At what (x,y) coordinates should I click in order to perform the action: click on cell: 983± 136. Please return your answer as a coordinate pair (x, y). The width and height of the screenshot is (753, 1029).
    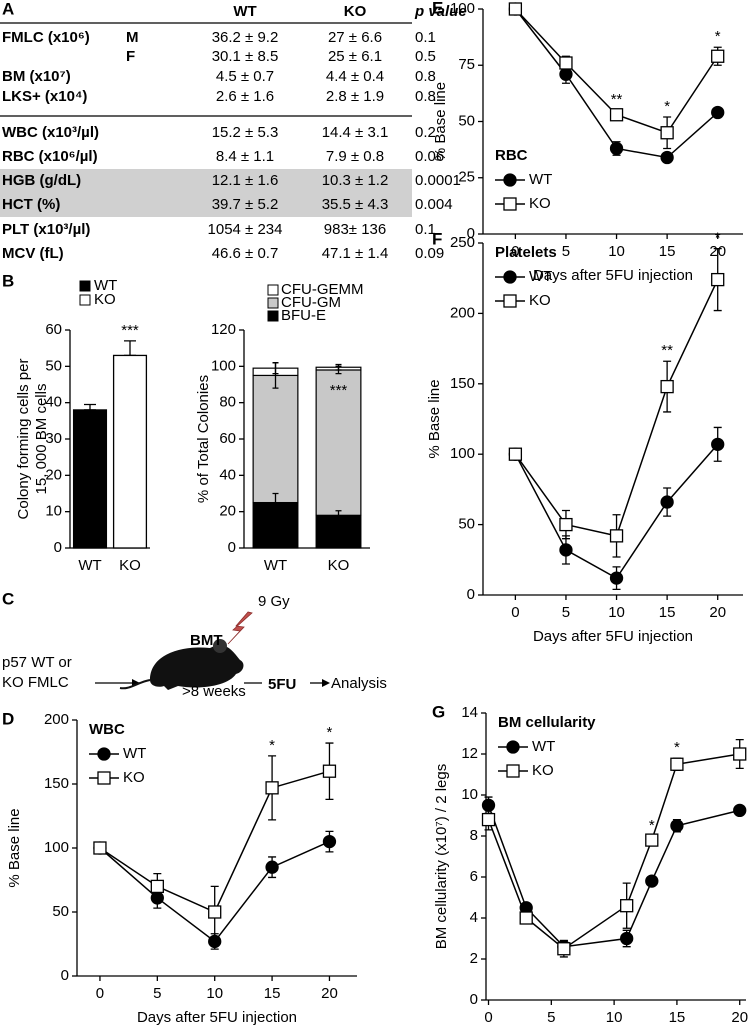
    Looking at the image, I should click on (355, 229).